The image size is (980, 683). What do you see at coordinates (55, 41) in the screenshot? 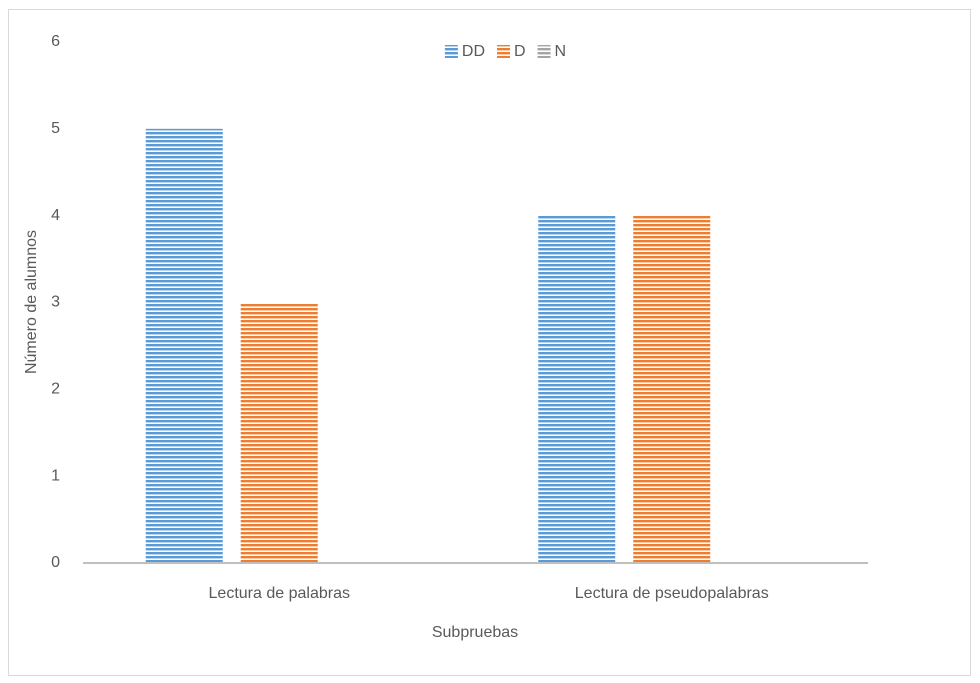
I see `y-tick-label: 6` at bounding box center [55, 41].